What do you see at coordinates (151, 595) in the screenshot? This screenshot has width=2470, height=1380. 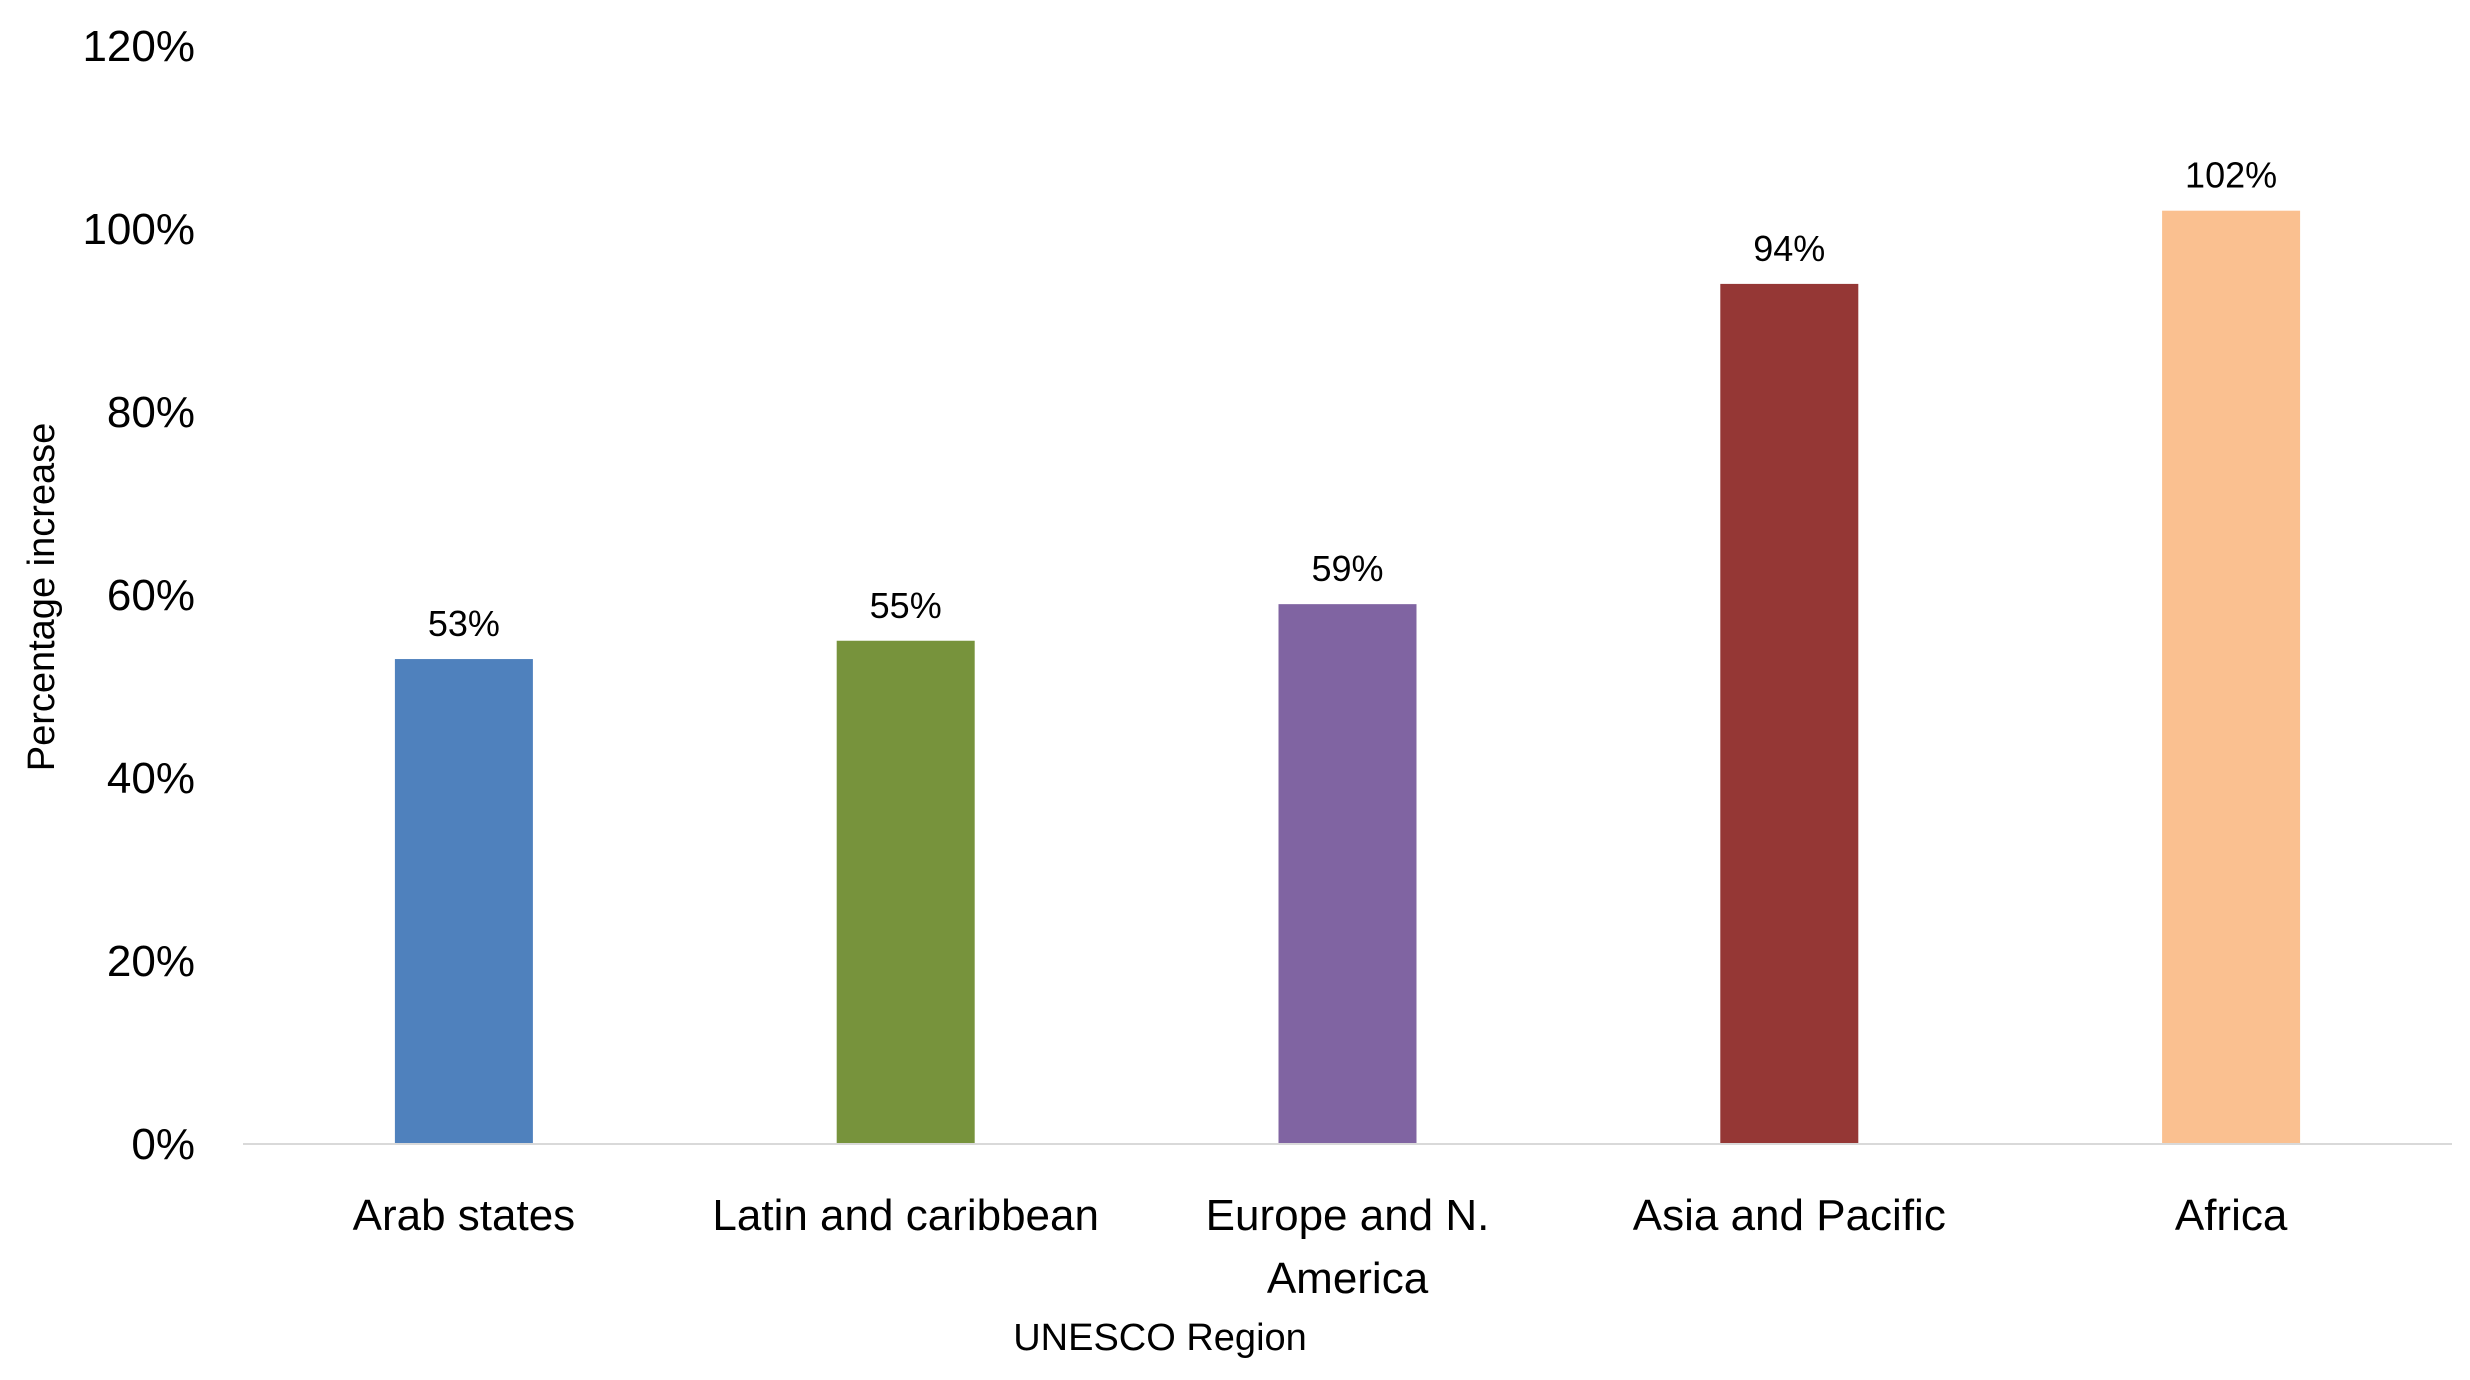 I see `y-tick-label: 60%` at bounding box center [151, 595].